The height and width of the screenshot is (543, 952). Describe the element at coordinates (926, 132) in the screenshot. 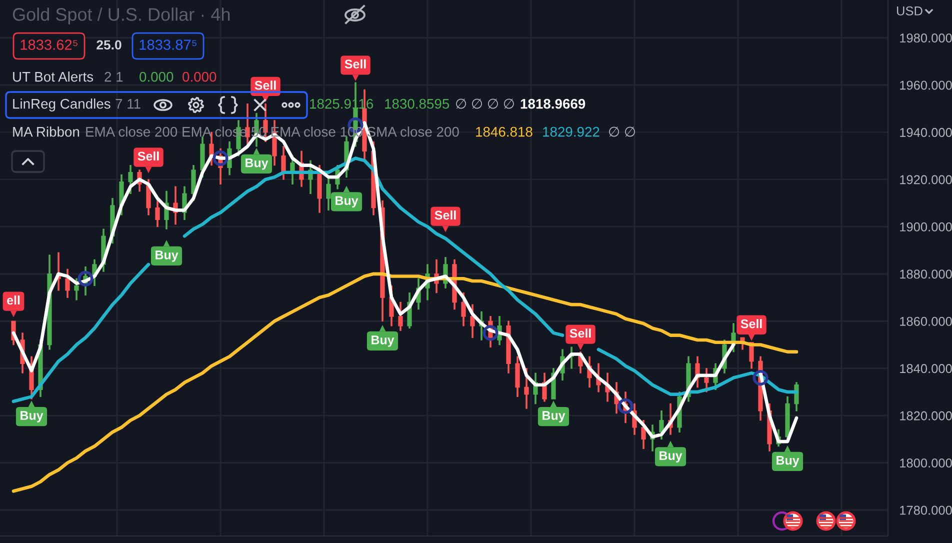

I see `y-tick-label: 1940.000` at that location.